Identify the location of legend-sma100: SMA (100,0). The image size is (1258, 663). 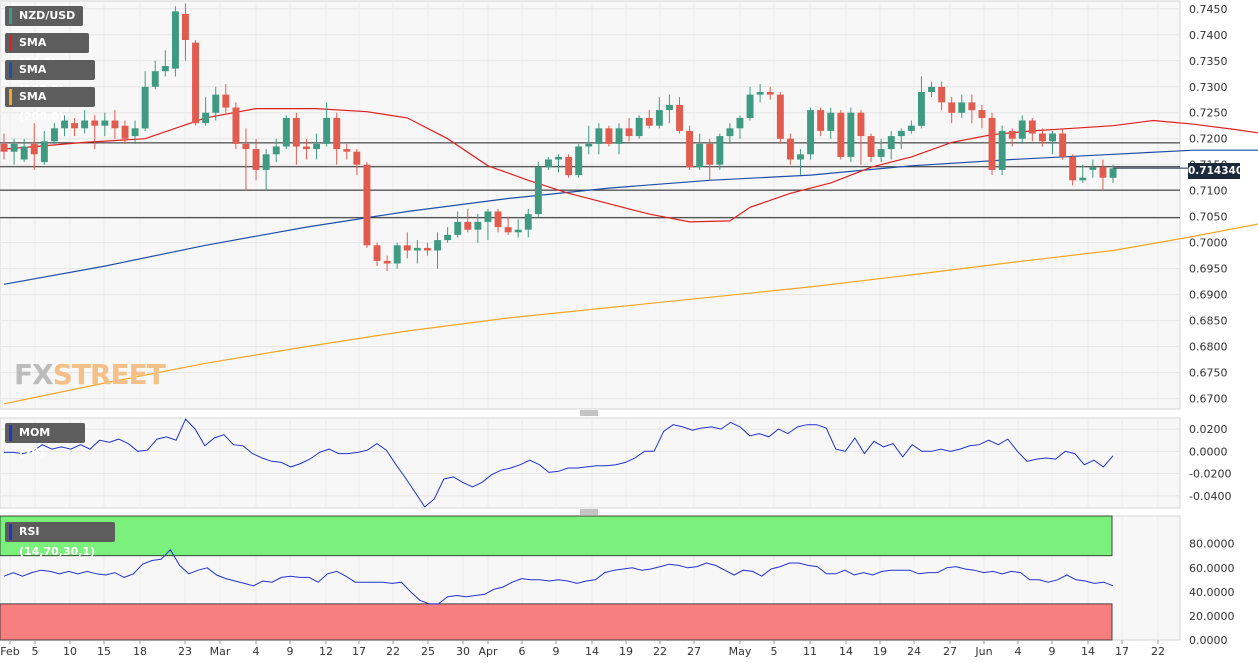
(50, 78).